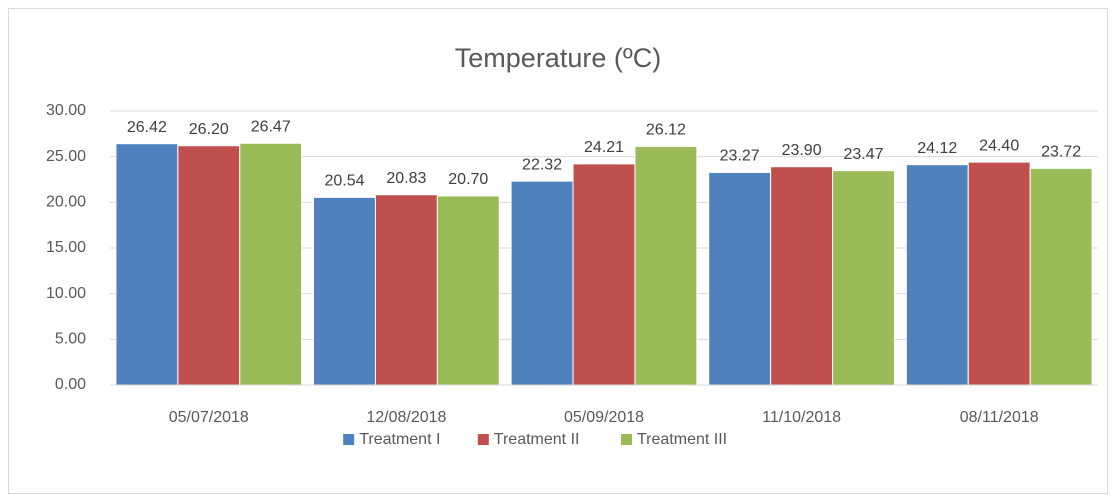  I want to click on data-label: 24.40, so click(999, 145).